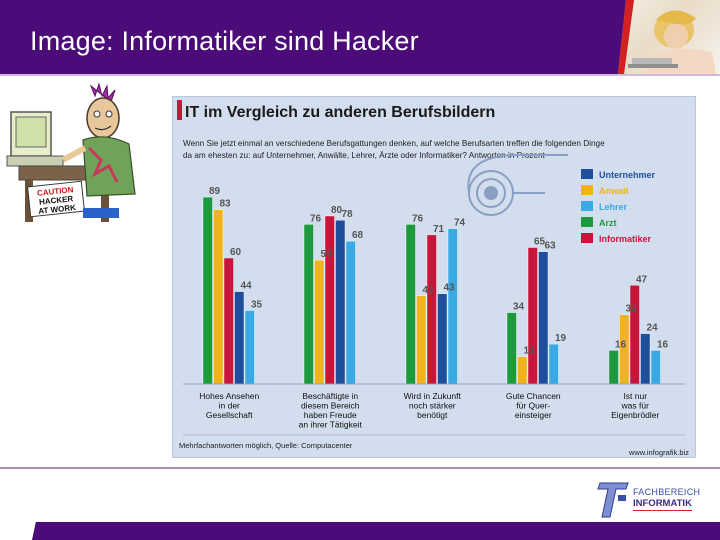 This screenshot has width=720, height=540. I want to click on caution-sign-line2: HACKER, so click(56, 200).